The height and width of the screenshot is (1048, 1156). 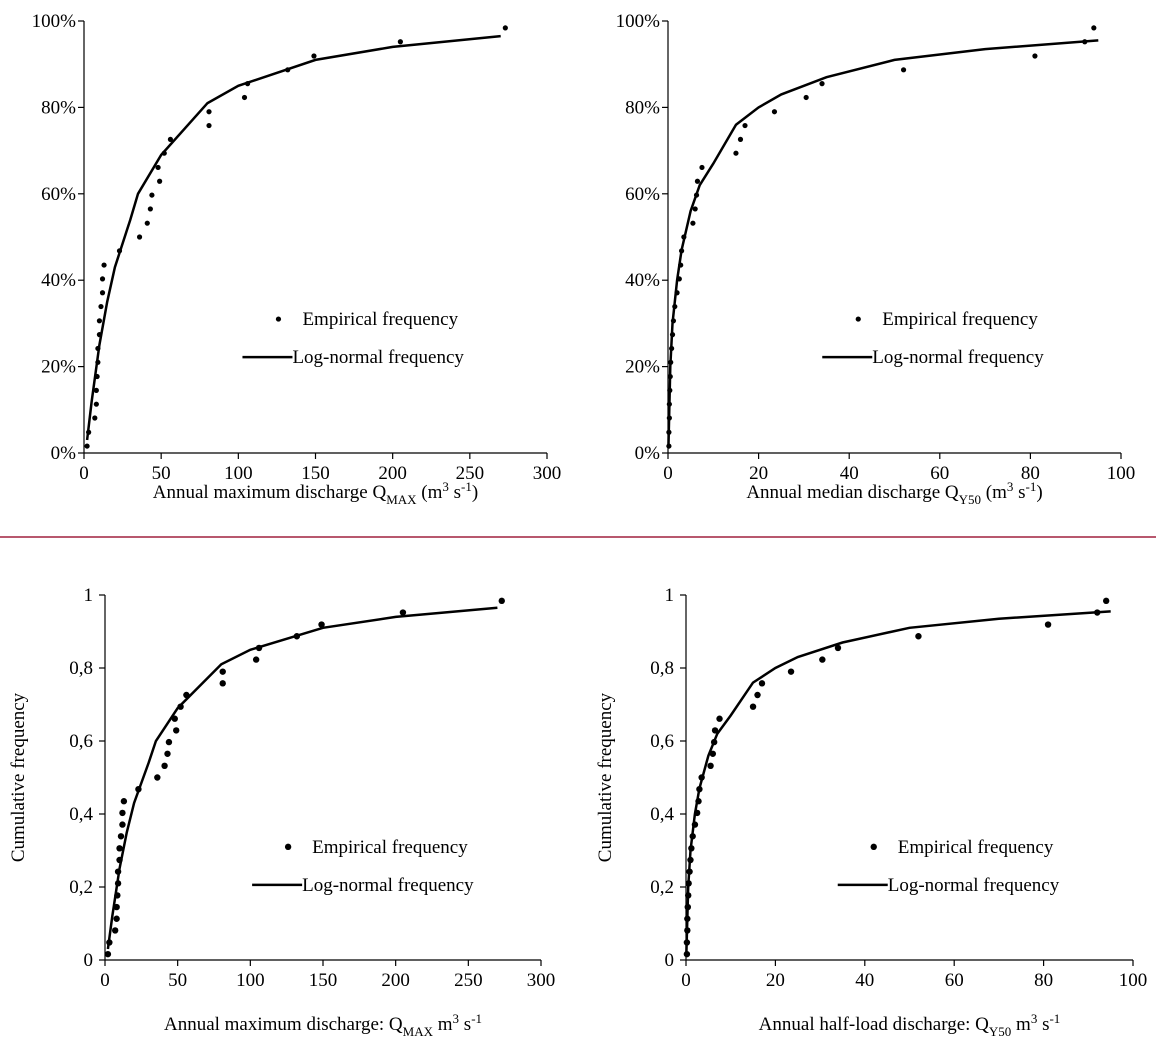 What do you see at coordinates (81, 668) in the screenshot?
I see `y-tick-label: 0,8` at bounding box center [81, 668].